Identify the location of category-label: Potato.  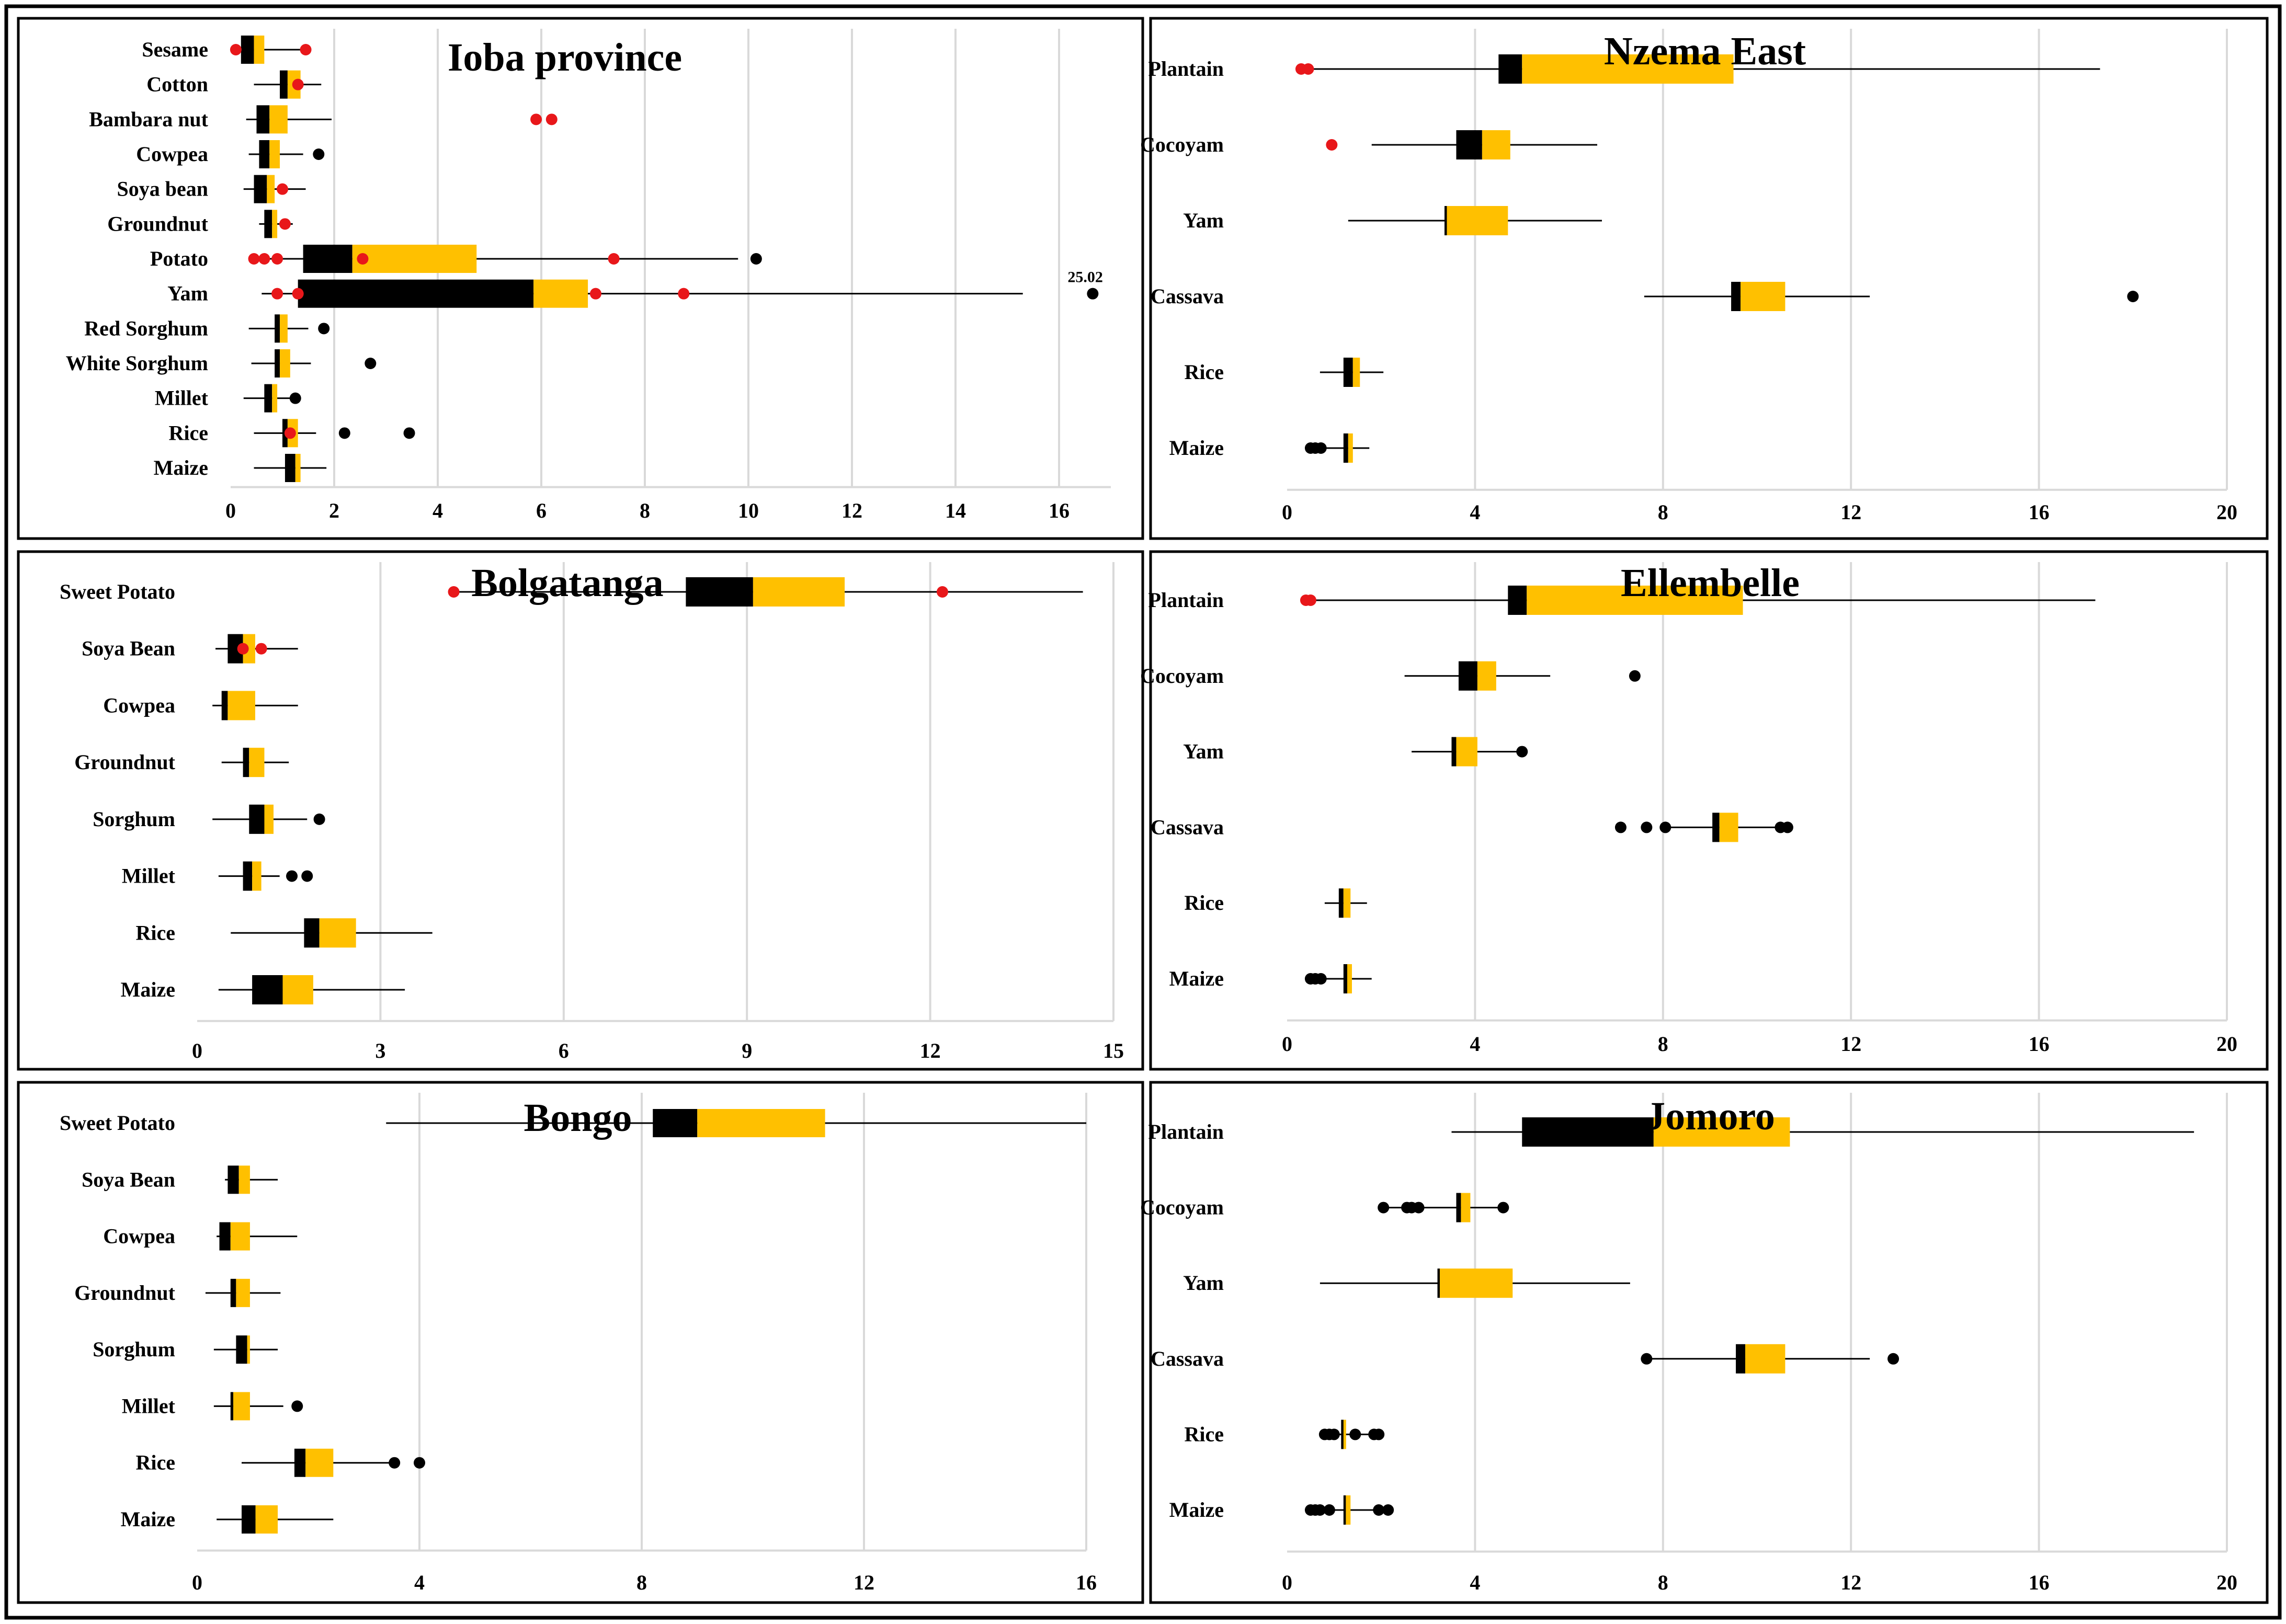
(179, 258).